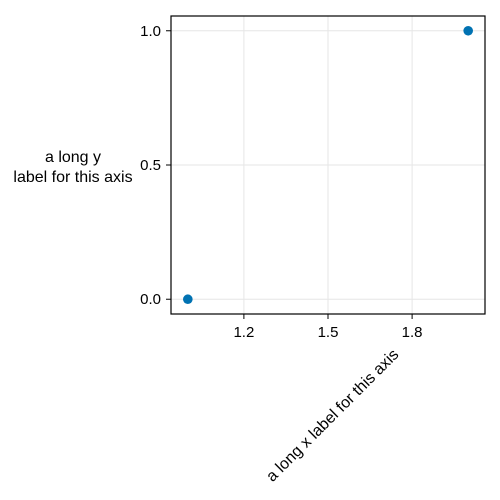  I want to click on y-tick-label: 0.5, so click(150, 165).